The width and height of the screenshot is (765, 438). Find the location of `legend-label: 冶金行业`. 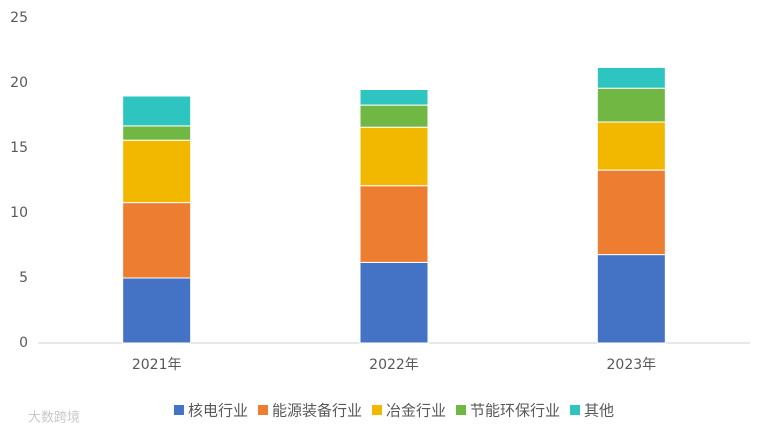

legend-label: 冶金行业 is located at coordinates (416, 411).